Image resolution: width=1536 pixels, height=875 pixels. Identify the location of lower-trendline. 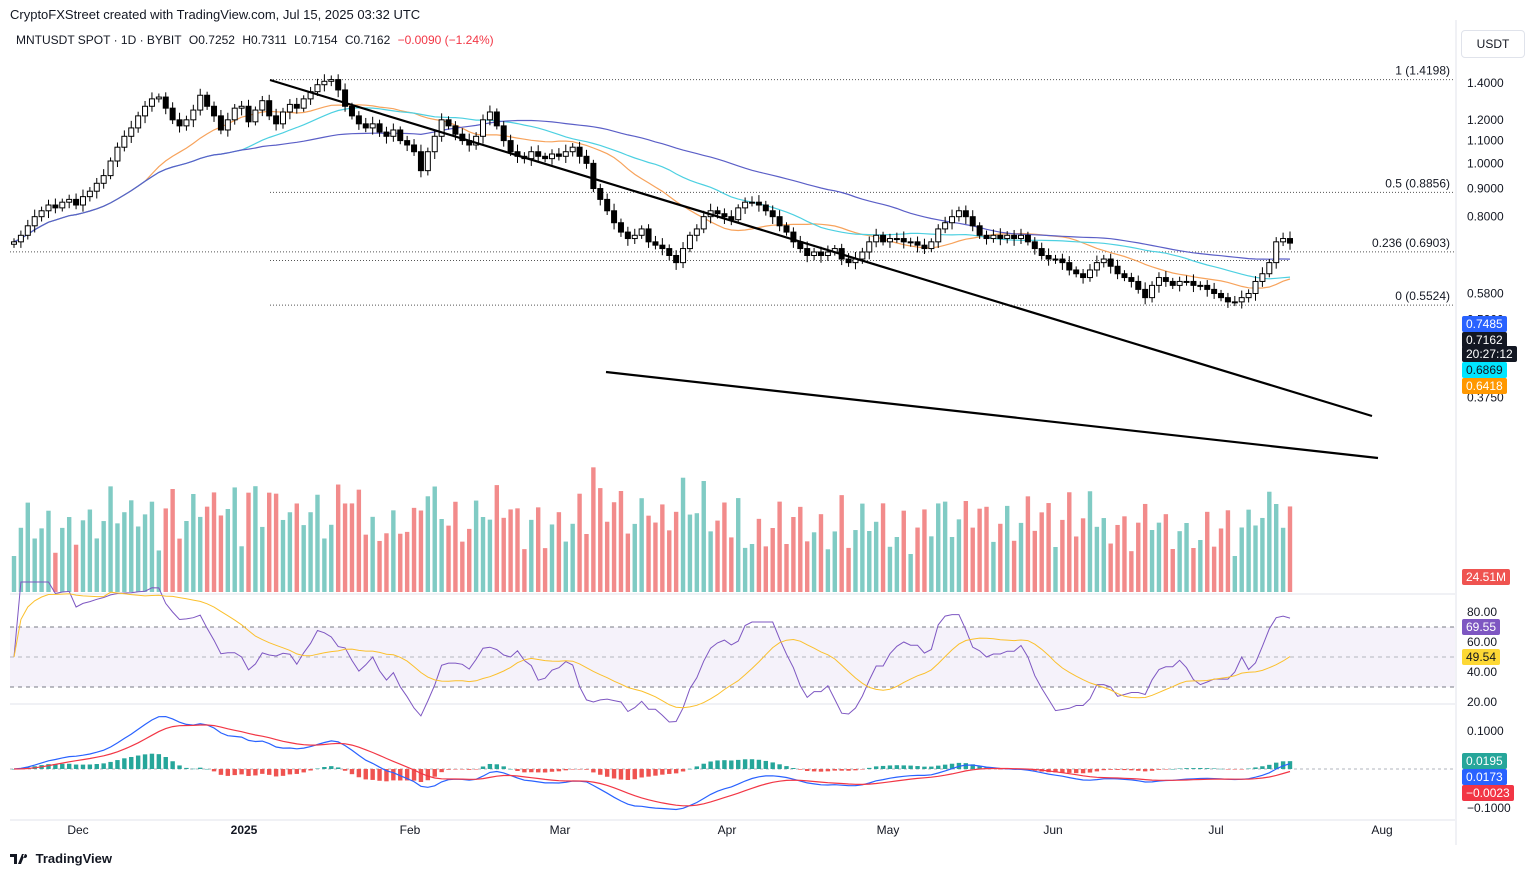
(992, 415).